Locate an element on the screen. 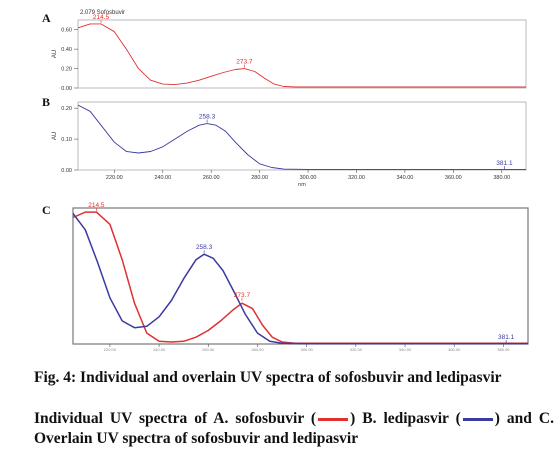 This screenshot has width=559, height=472. caption-text-a: Individual UV spectra of A. sofosbuvir ( is located at coordinates (175, 418).